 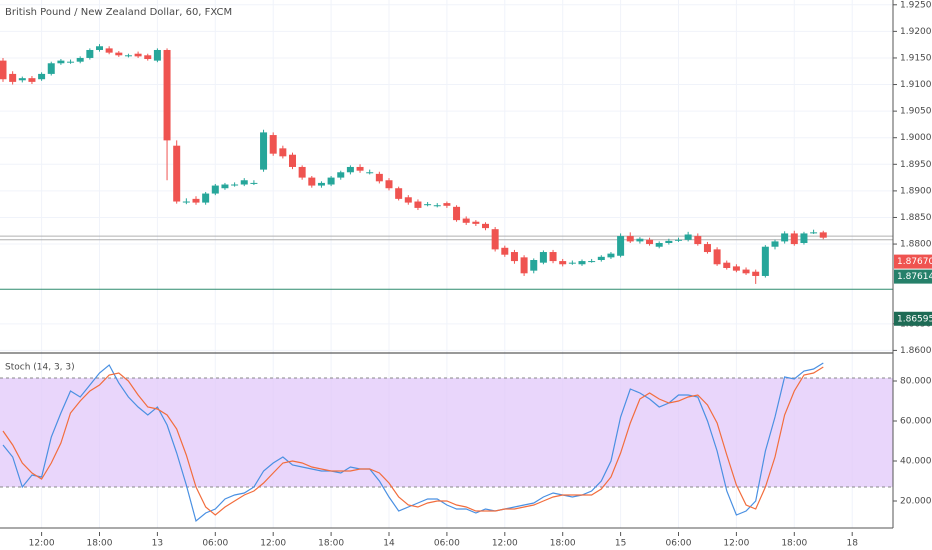 What do you see at coordinates (916, 422) in the screenshot?
I see `y-tick-label: 60.0000` at bounding box center [916, 422].